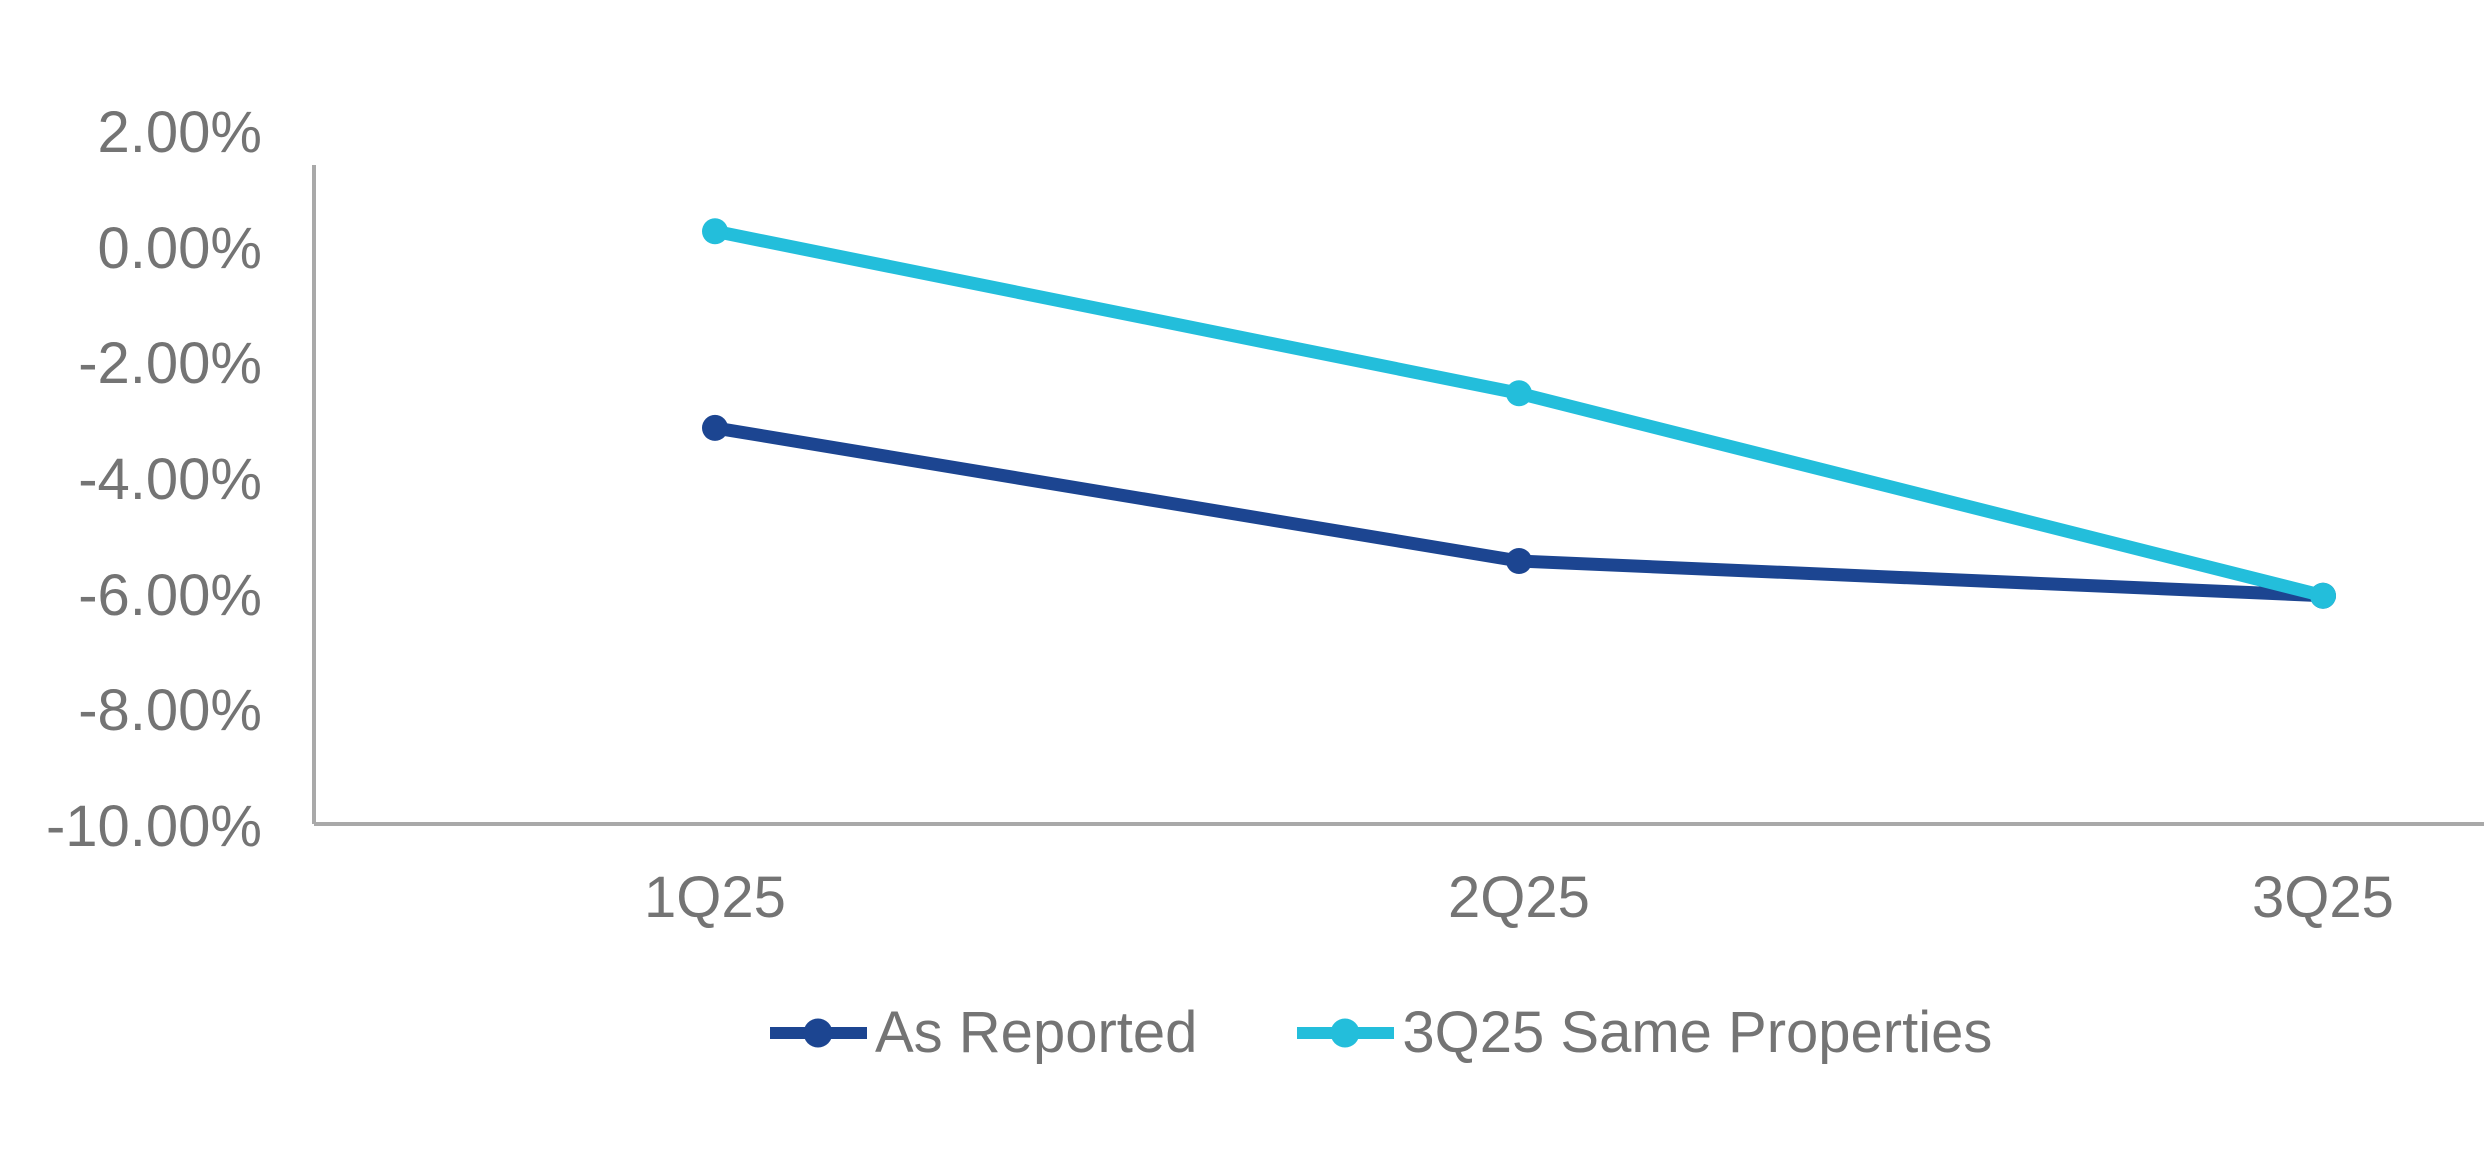  I want to click on data-point-3q25-same-properties-3q25, so click(2323, 595).